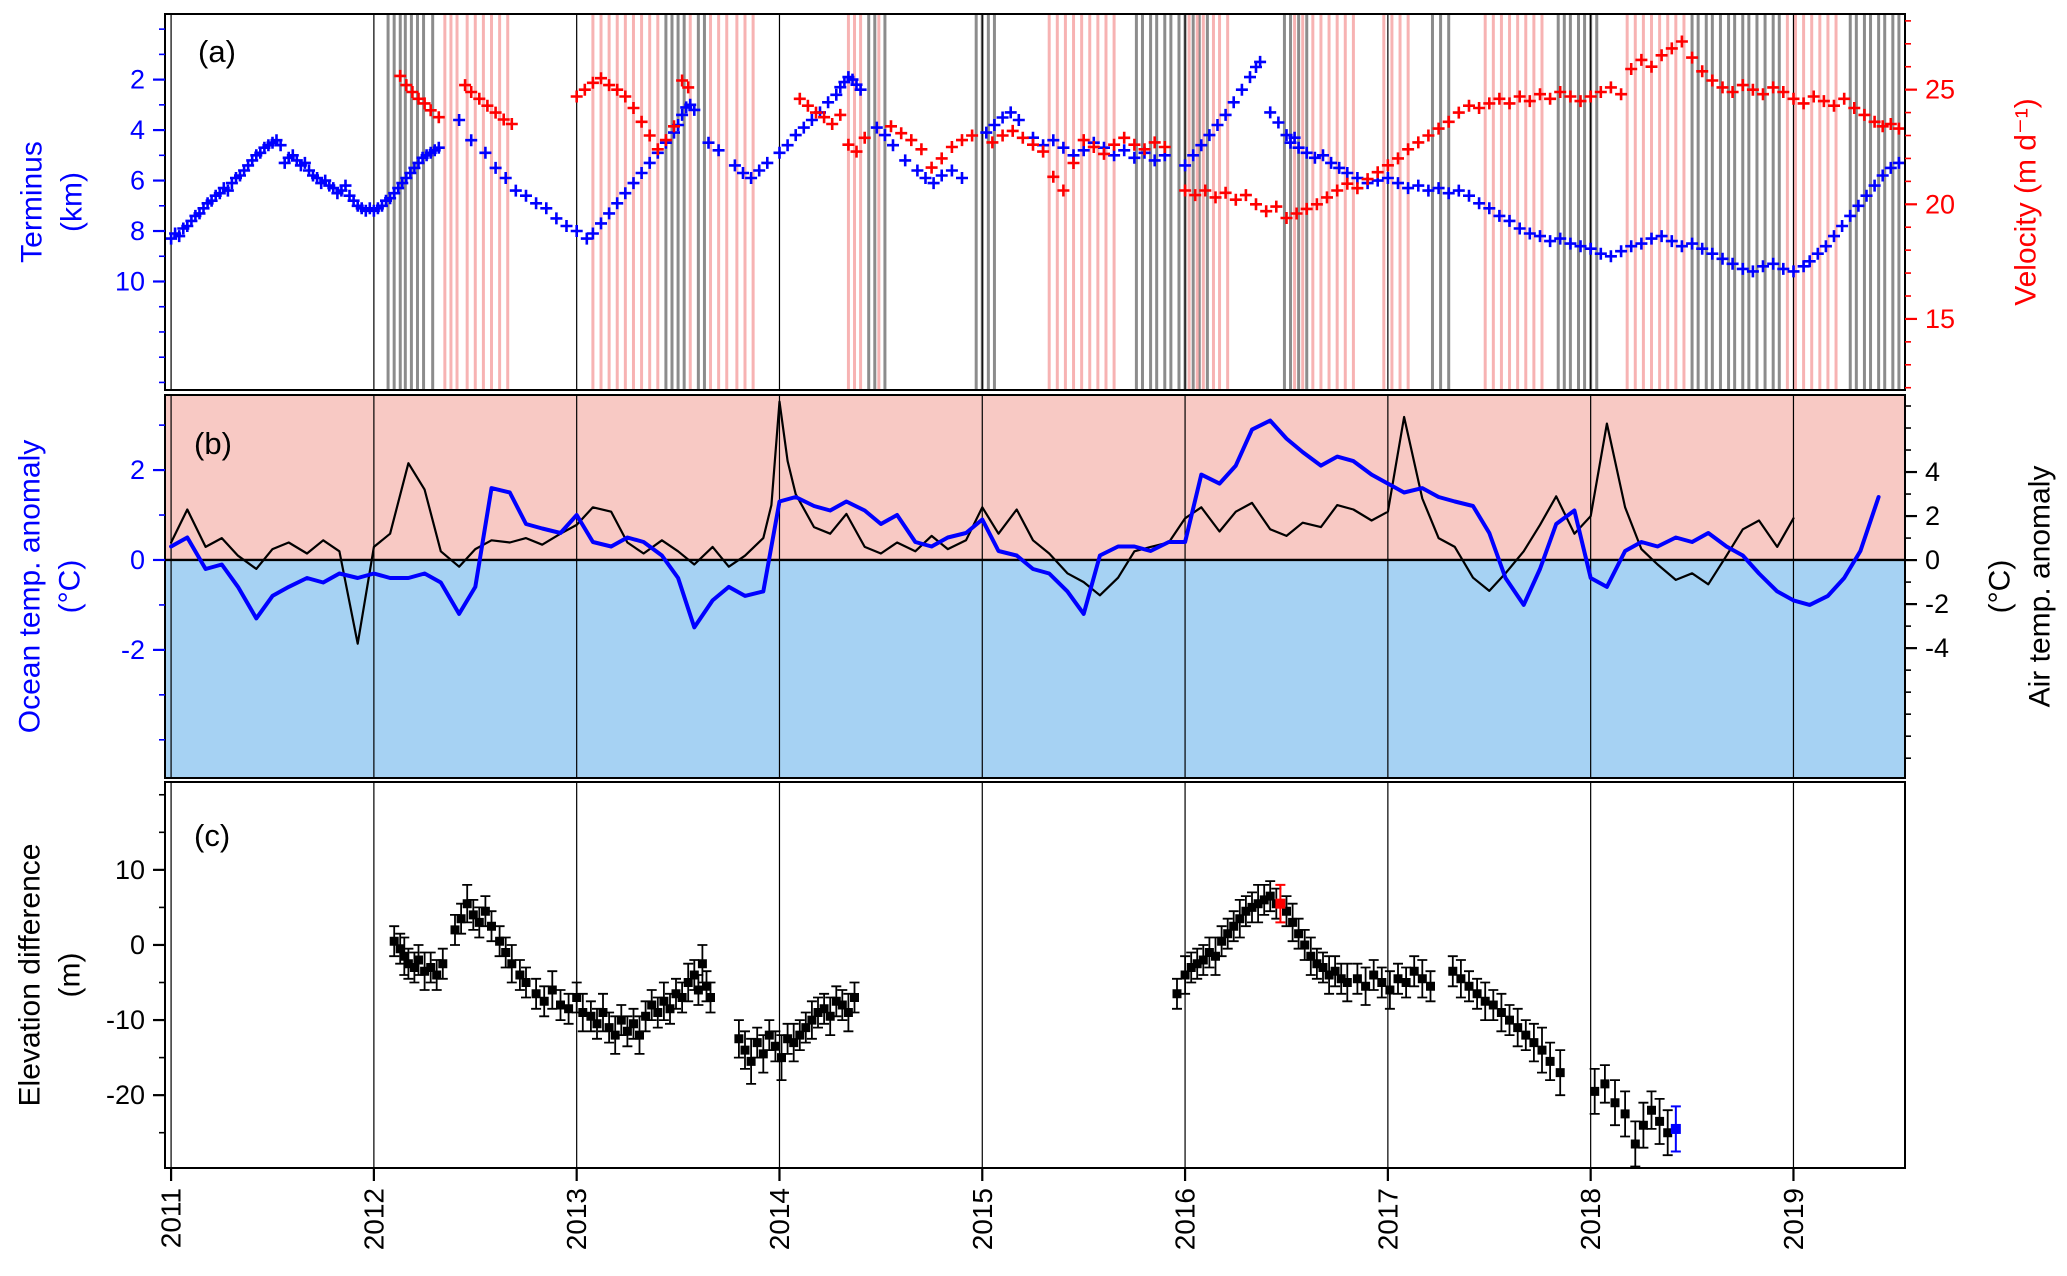 This screenshot has height=1276, width=2067. I want to click on air-temp-axis-title: Air temp. anomaly, so click(2040, 587).